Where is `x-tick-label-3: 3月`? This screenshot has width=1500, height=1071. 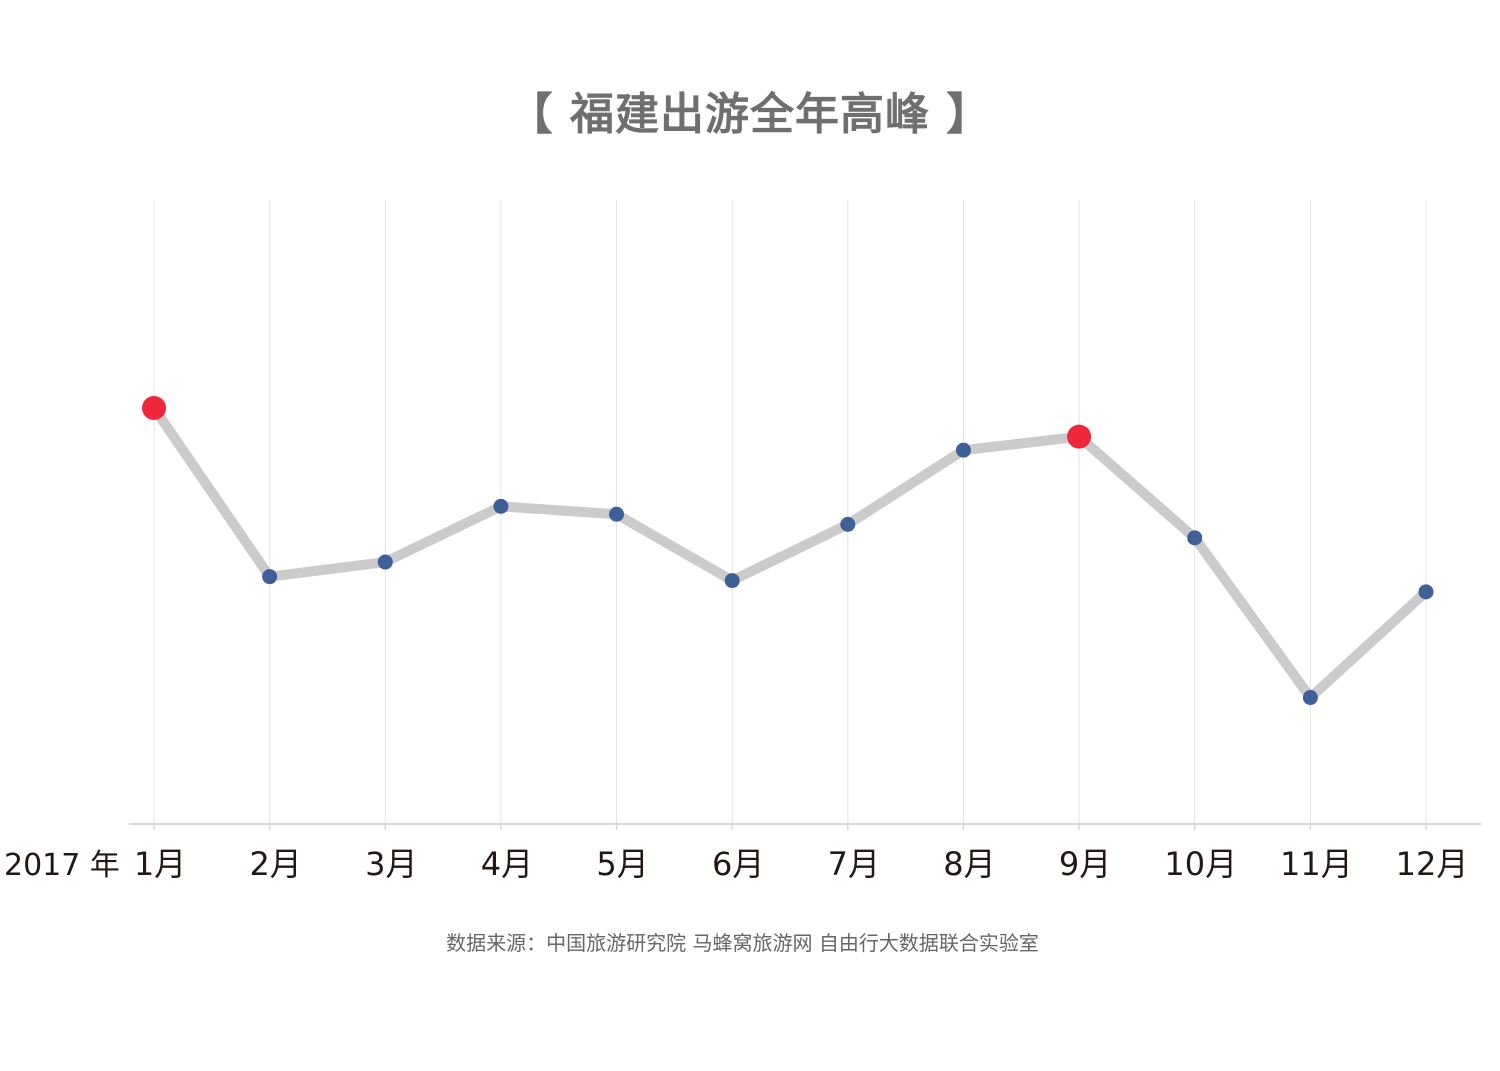 x-tick-label-3: 3月 is located at coordinates (391, 864).